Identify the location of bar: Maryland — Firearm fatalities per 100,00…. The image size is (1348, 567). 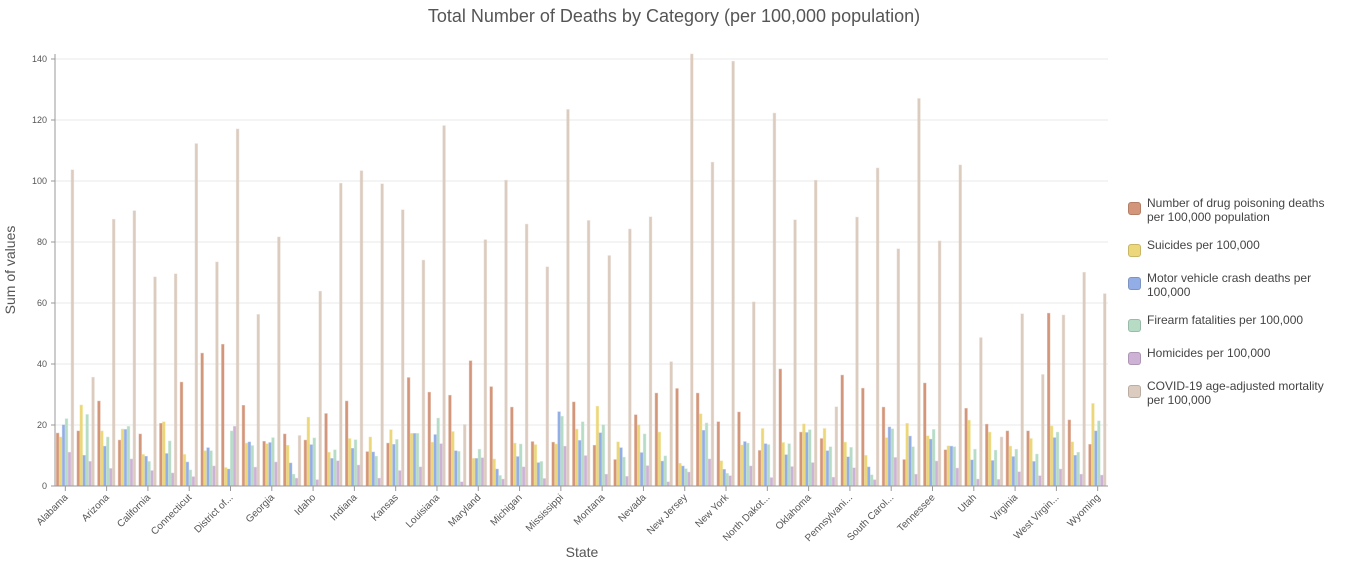
(479, 467).